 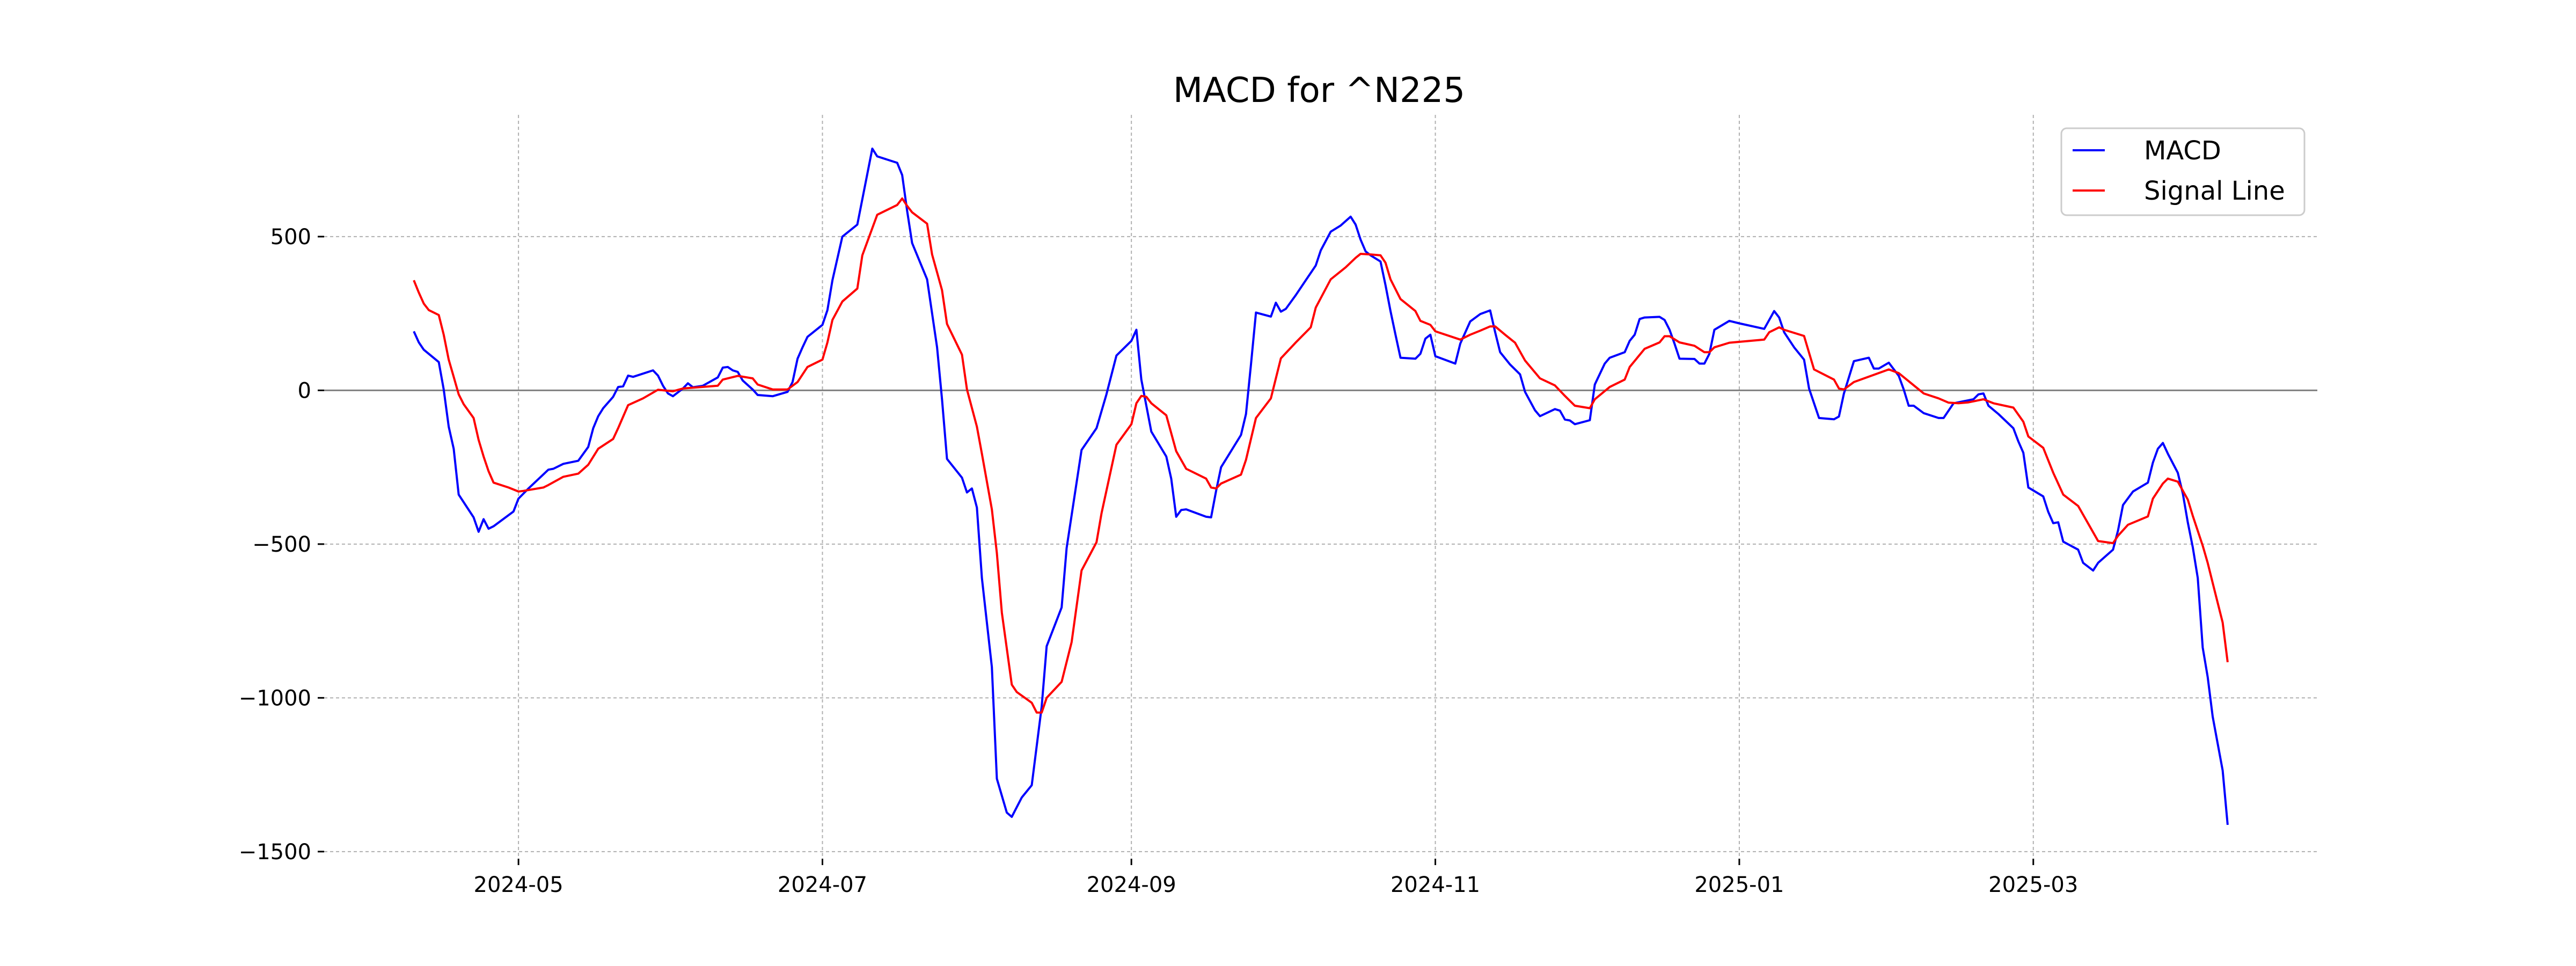 I want to click on x-tick-label: 2024-09, so click(x=1131, y=885).